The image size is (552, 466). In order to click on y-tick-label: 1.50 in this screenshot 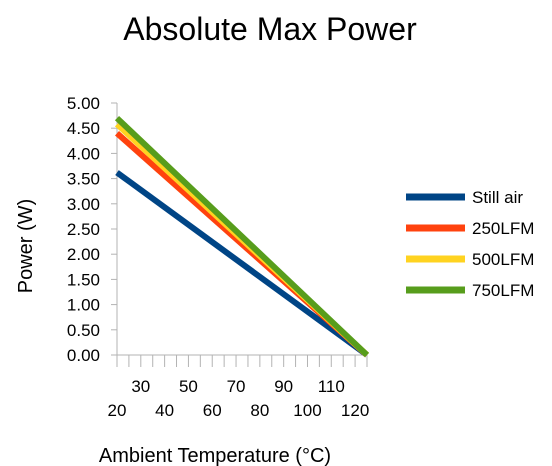, I will do `click(83, 279)`.